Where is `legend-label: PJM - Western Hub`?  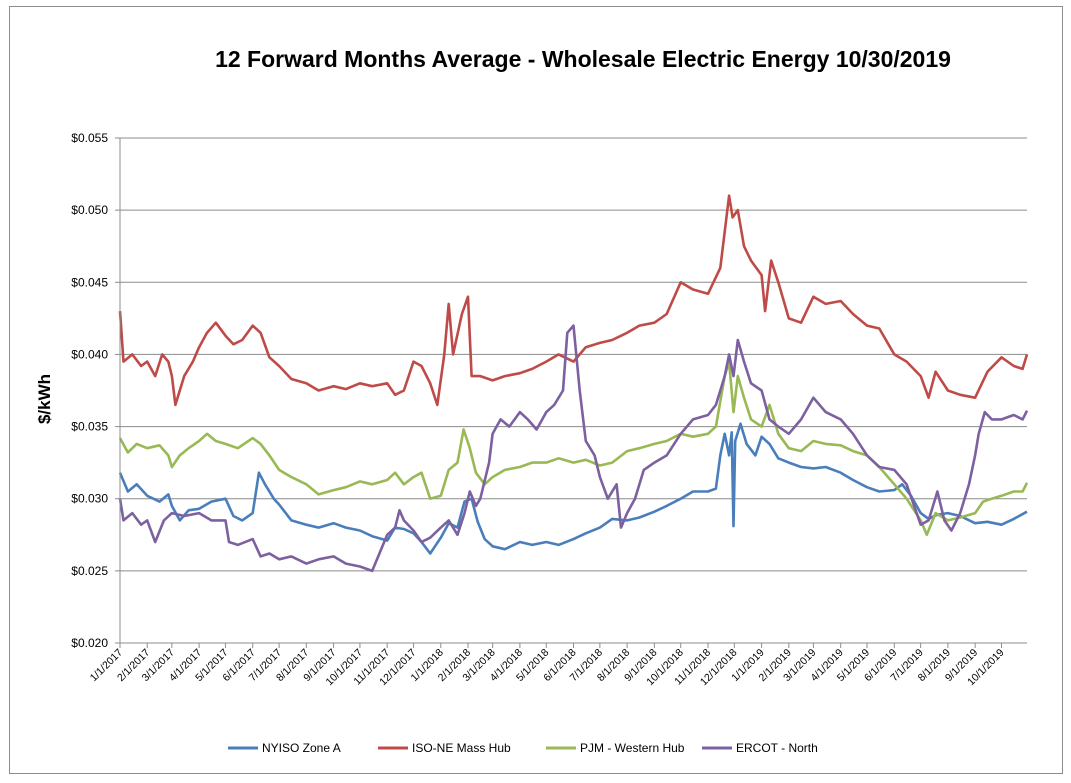
legend-label: PJM - Western Hub is located at coordinates (632, 748).